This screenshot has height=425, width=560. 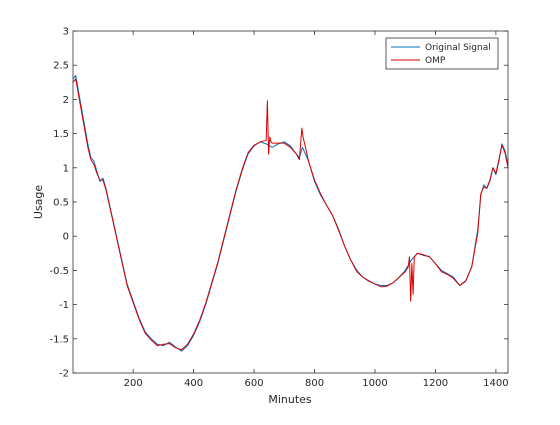 What do you see at coordinates (61, 134) in the screenshot?
I see `y-tick-label: 1.5` at bounding box center [61, 134].